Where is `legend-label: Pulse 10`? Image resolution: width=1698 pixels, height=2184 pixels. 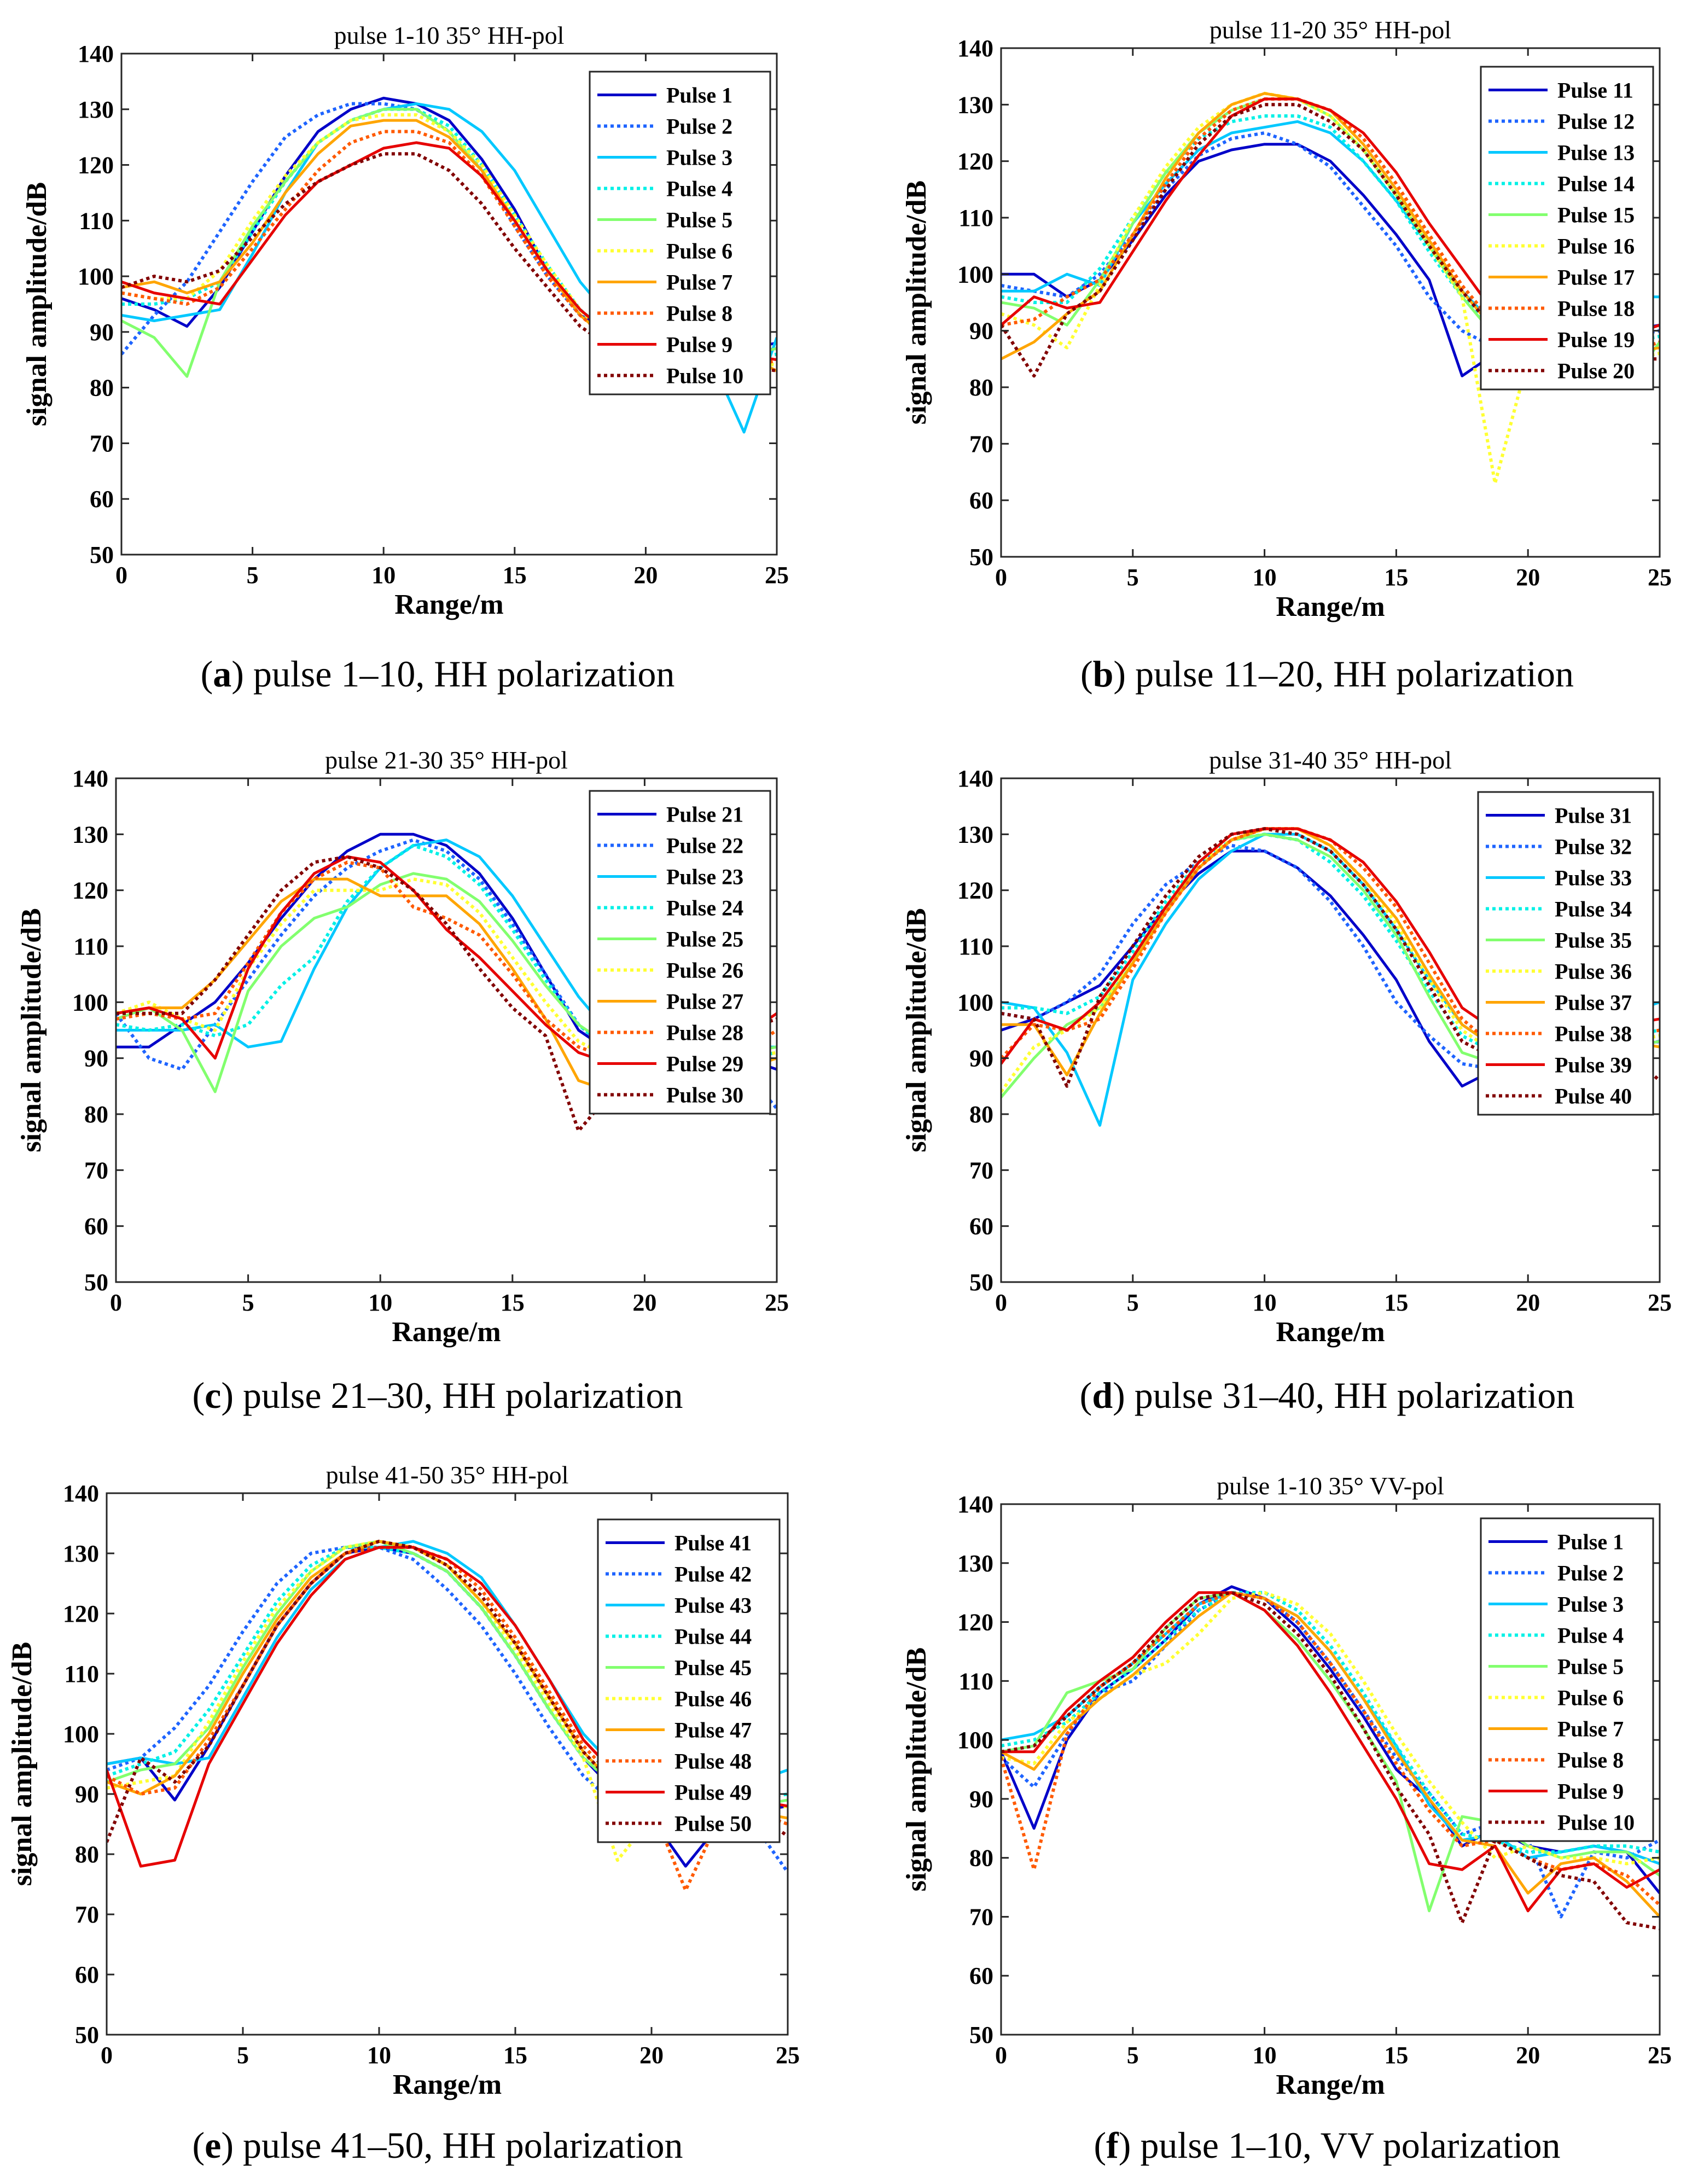 legend-label: Pulse 10 is located at coordinates (705, 376).